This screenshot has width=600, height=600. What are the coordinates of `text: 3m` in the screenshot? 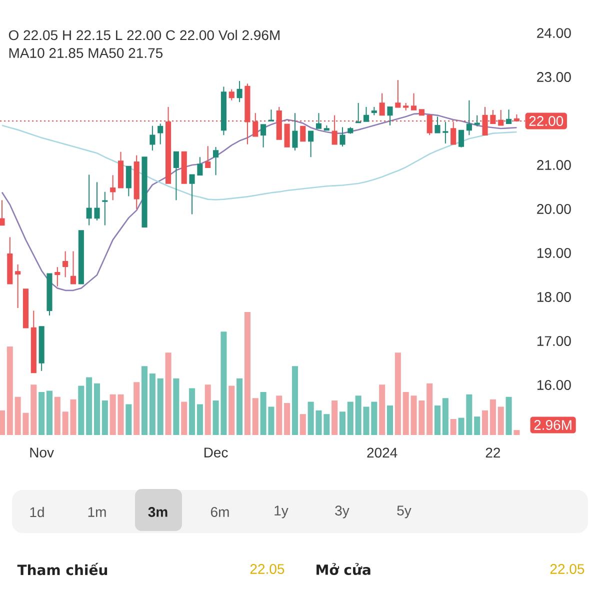 It's located at (158, 512).